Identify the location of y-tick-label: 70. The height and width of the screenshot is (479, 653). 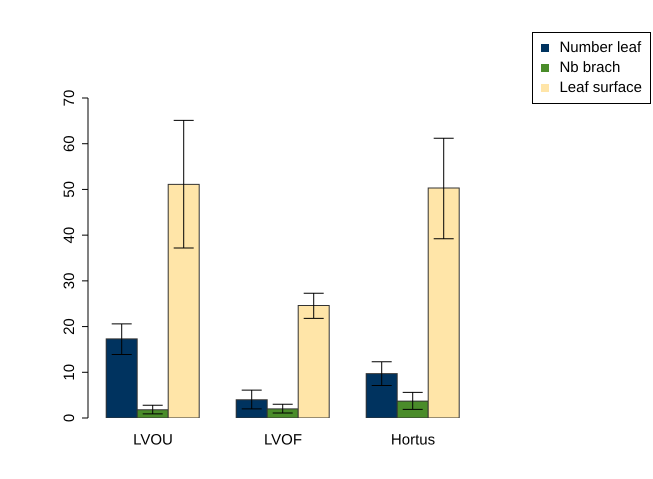
(69, 98).